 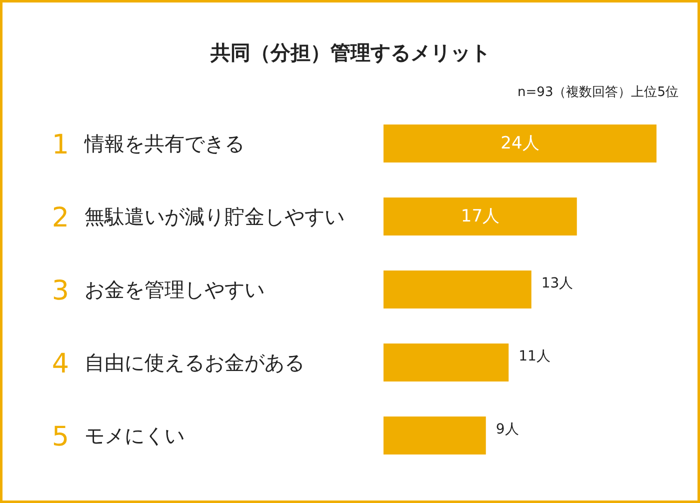 What do you see at coordinates (534, 356) in the screenshot?
I see `data-label: 11人` at bounding box center [534, 356].